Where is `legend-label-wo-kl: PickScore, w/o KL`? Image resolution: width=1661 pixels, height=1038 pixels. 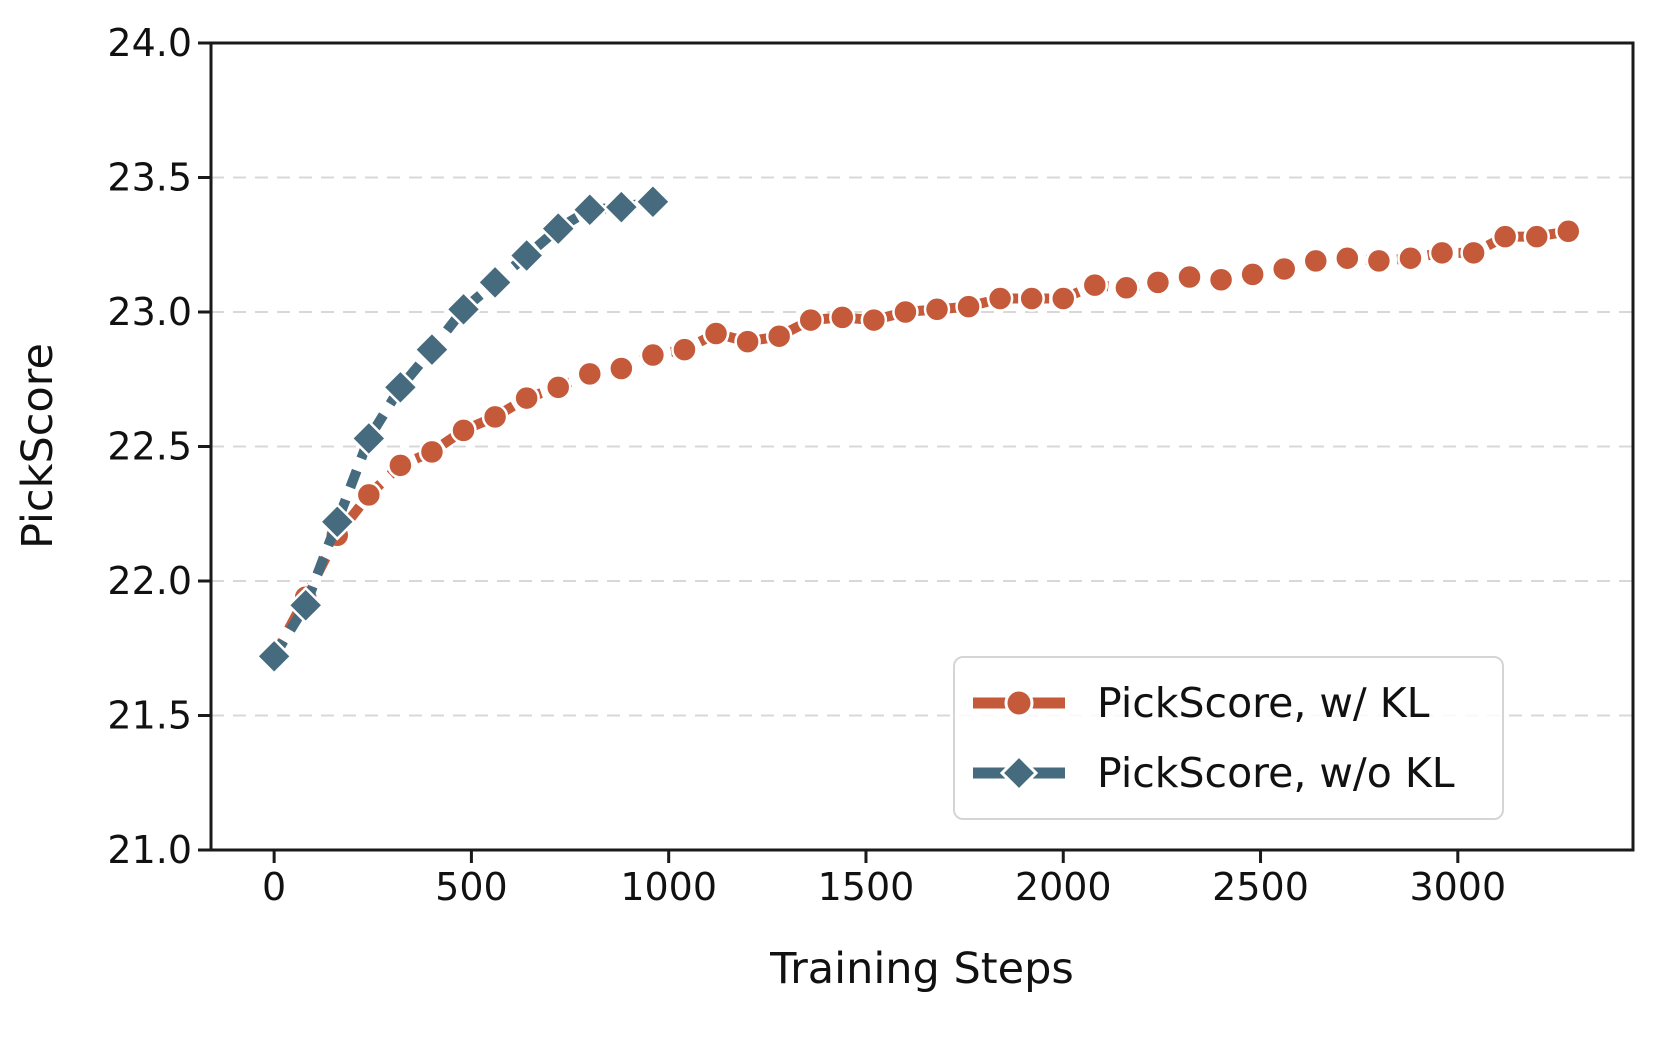
legend-label-wo-kl: PickScore, w/o KL is located at coordinates (1276, 773).